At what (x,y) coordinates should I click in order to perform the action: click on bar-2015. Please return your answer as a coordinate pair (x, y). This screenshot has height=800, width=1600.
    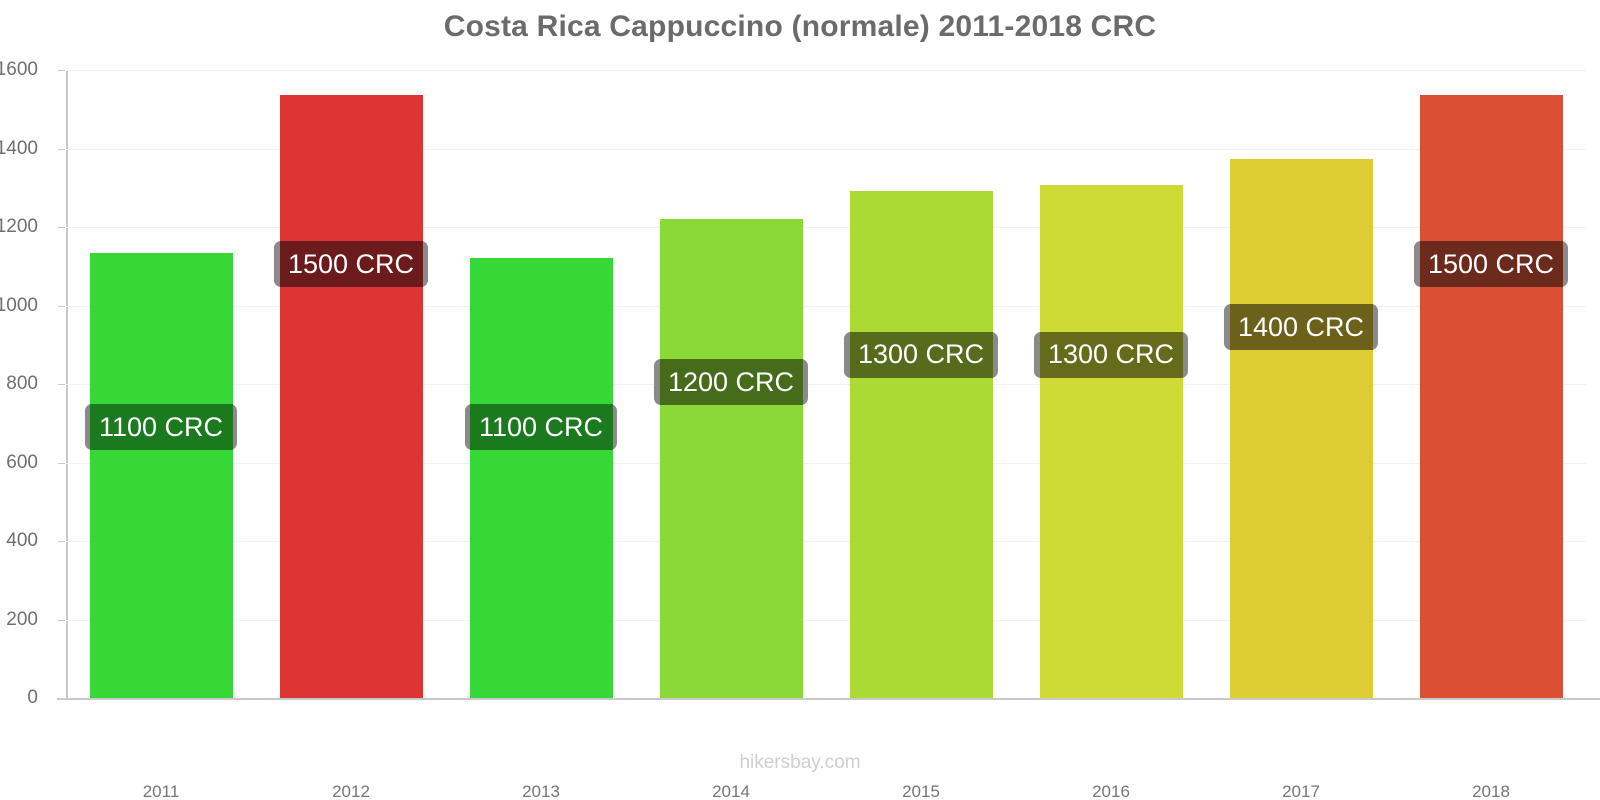
    Looking at the image, I should click on (921, 444).